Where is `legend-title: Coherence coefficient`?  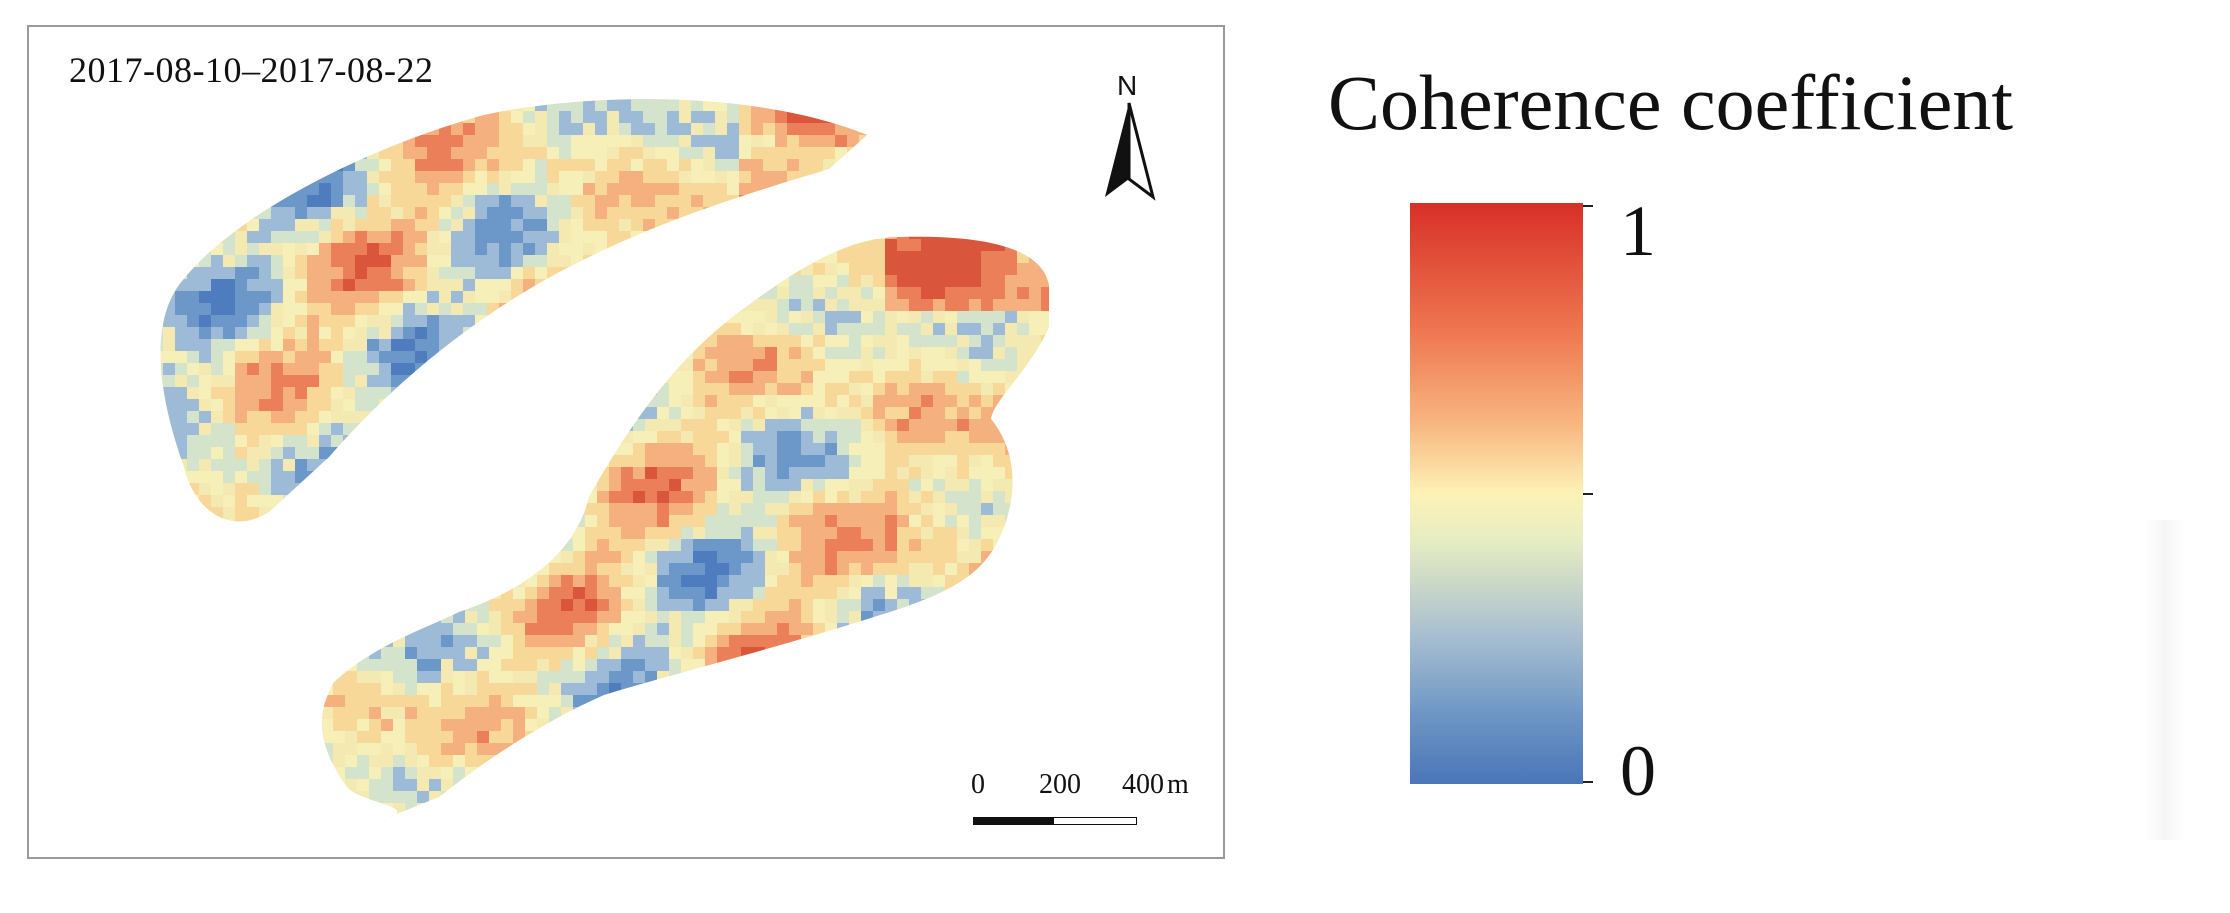
legend-title: Coherence coefficient is located at coordinates (1671, 102).